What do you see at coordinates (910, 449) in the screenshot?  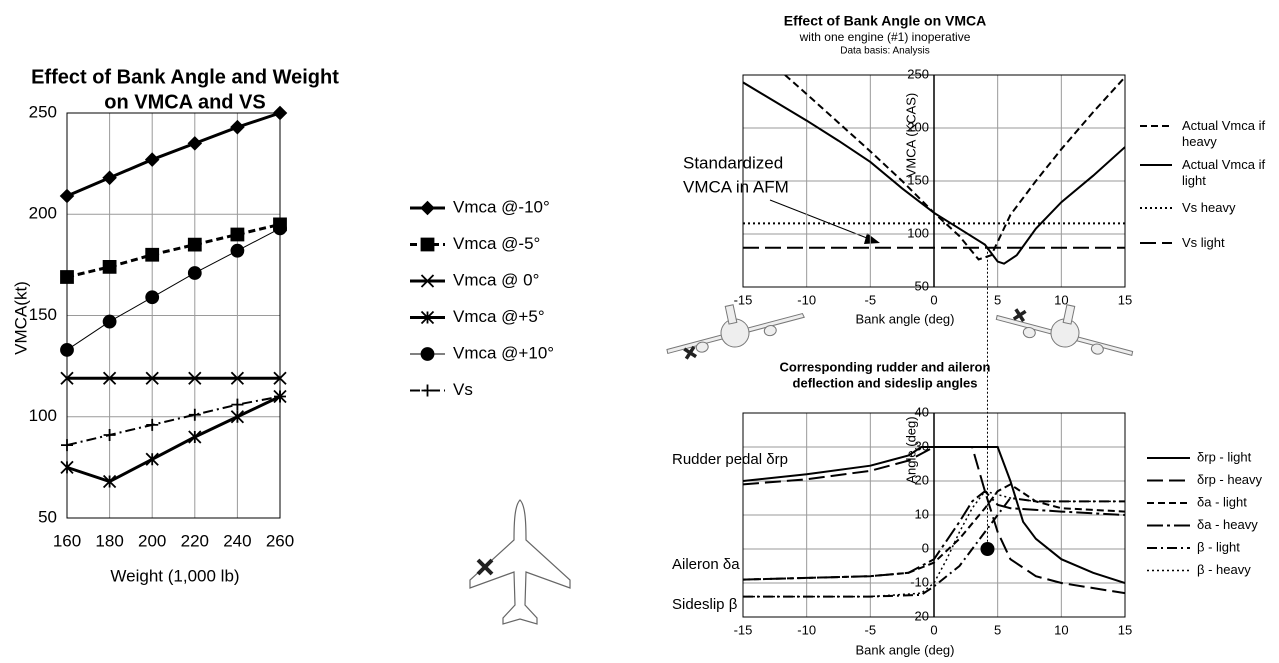 I see `y-axis-label: Angle (deg)` at bounding box center [910, 449].